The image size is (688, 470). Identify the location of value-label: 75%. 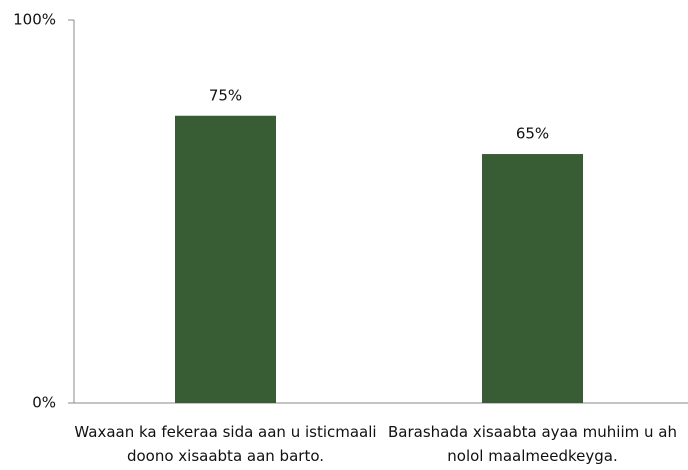
(225, 95).